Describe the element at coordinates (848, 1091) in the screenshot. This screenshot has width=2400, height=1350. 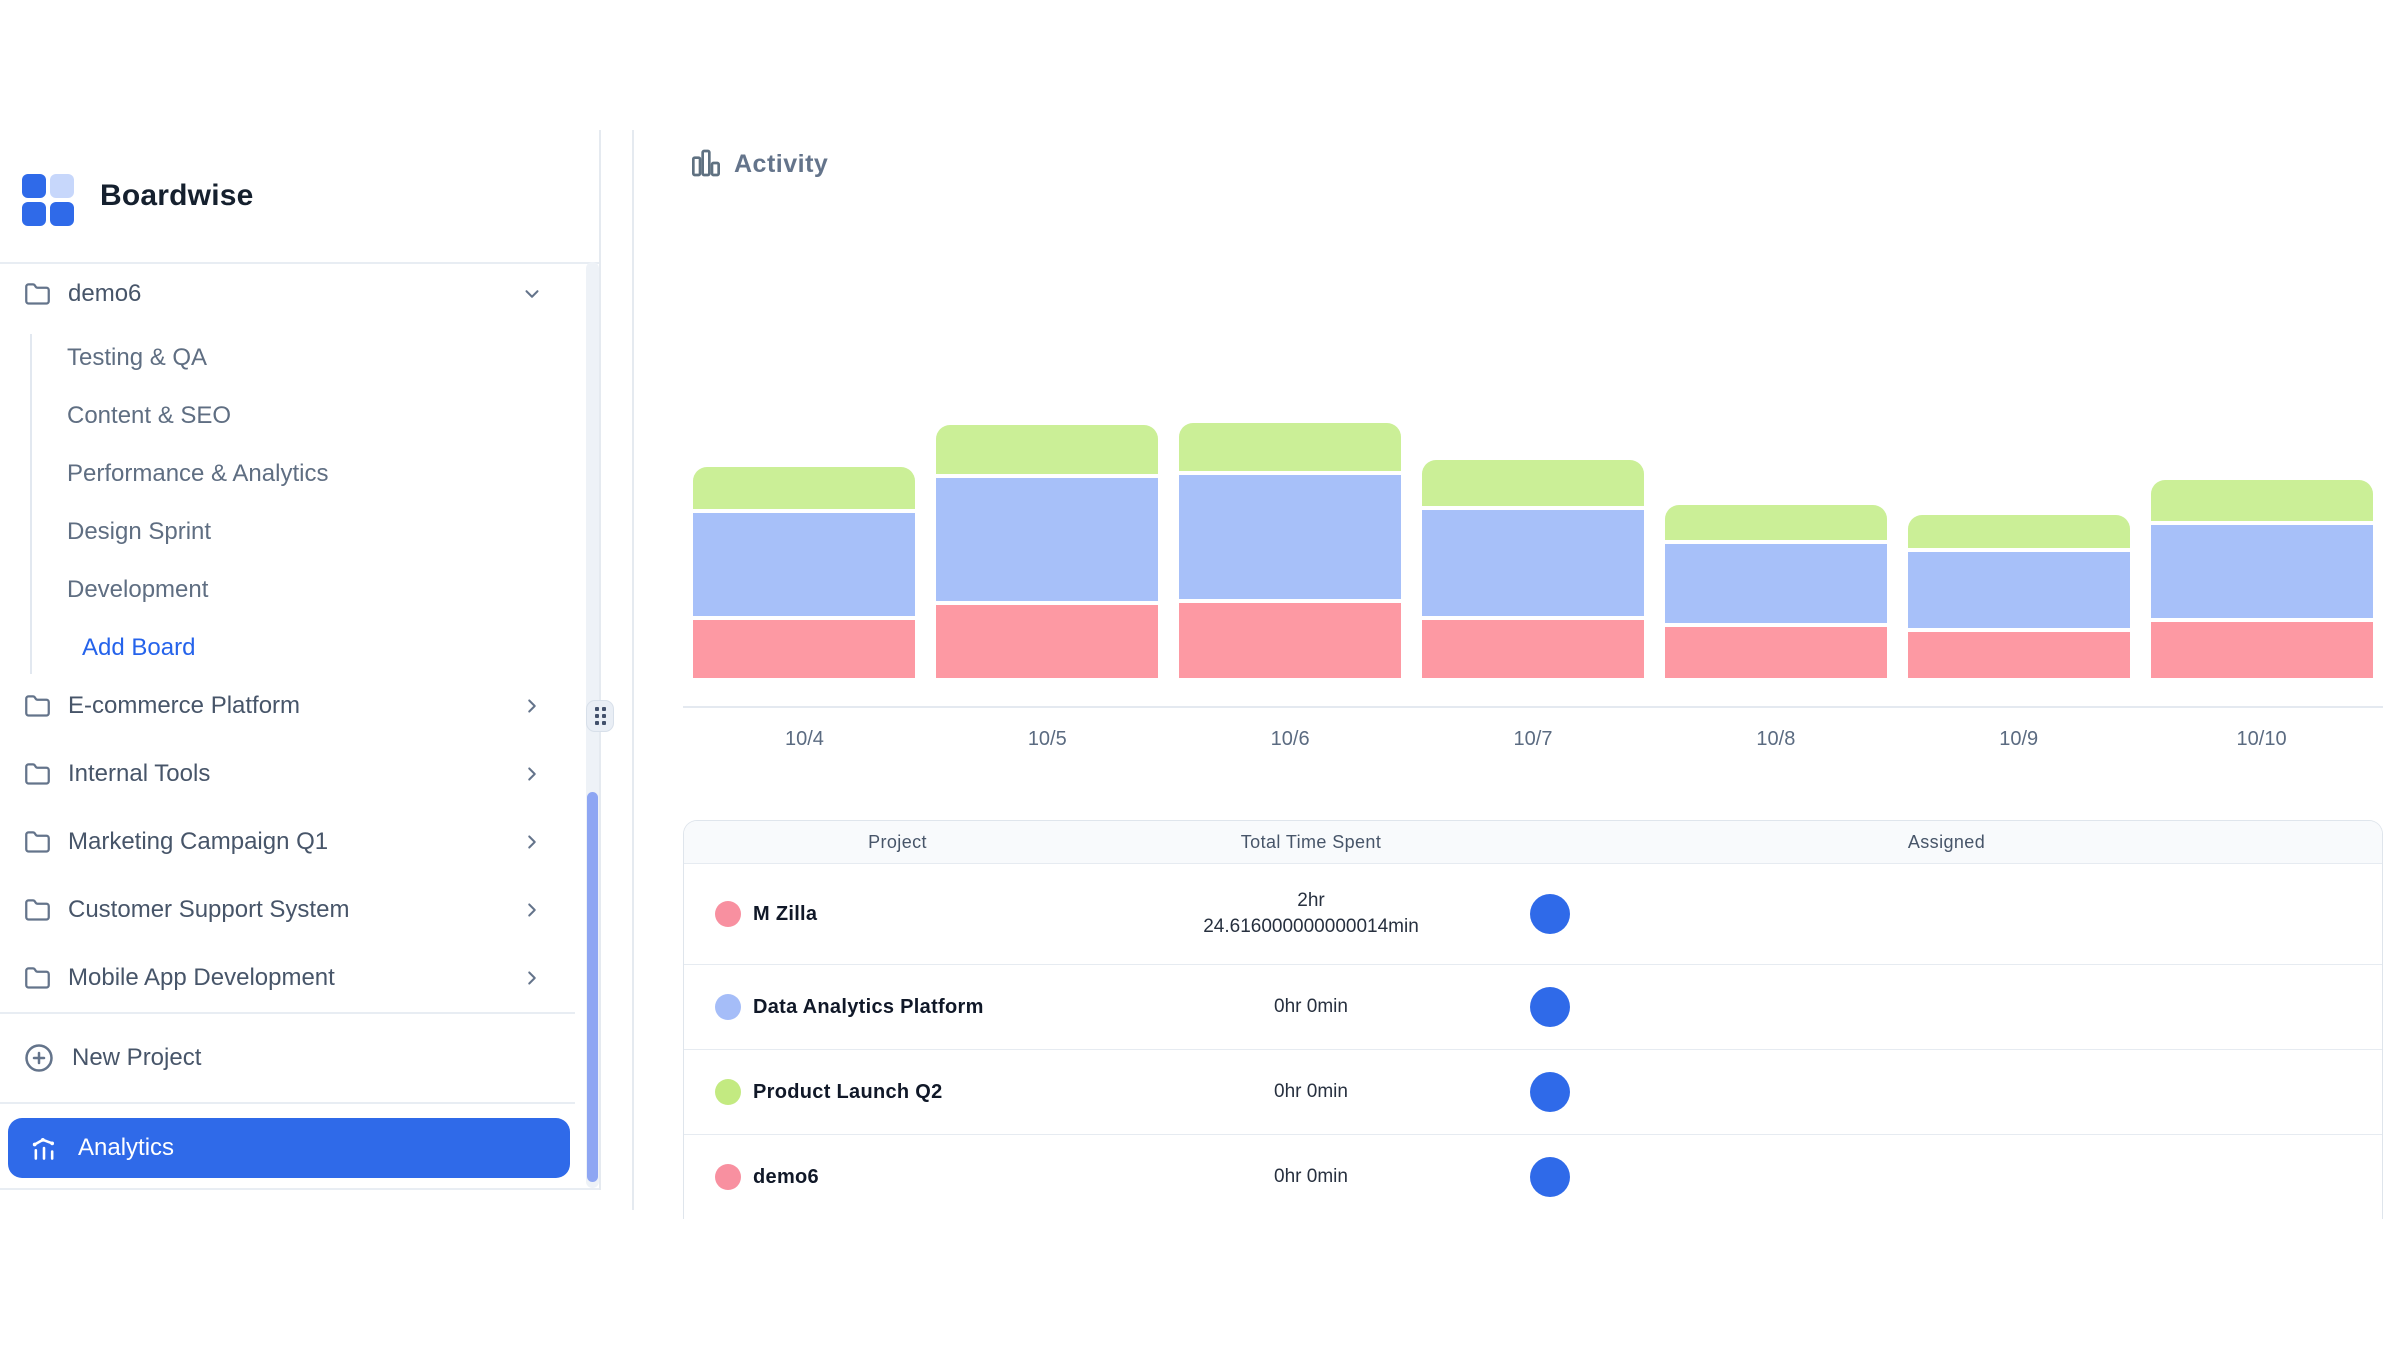
I see `project-name: Product Launch Q2` at that location.